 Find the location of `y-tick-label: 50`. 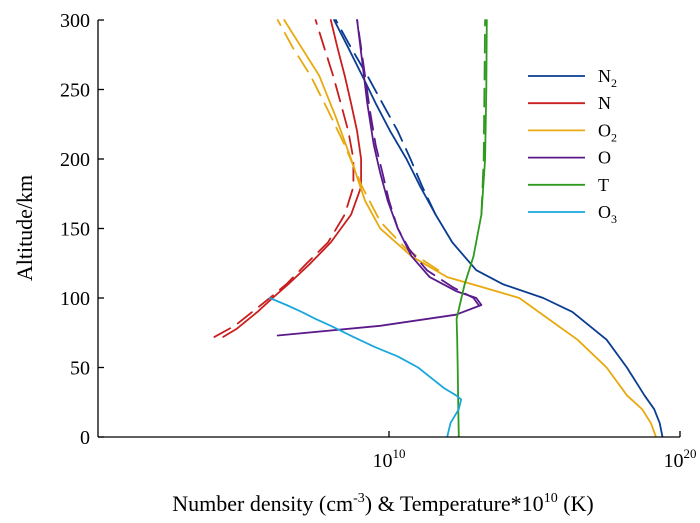

y-tick-label: 50 is located at coordinates (80, 369).